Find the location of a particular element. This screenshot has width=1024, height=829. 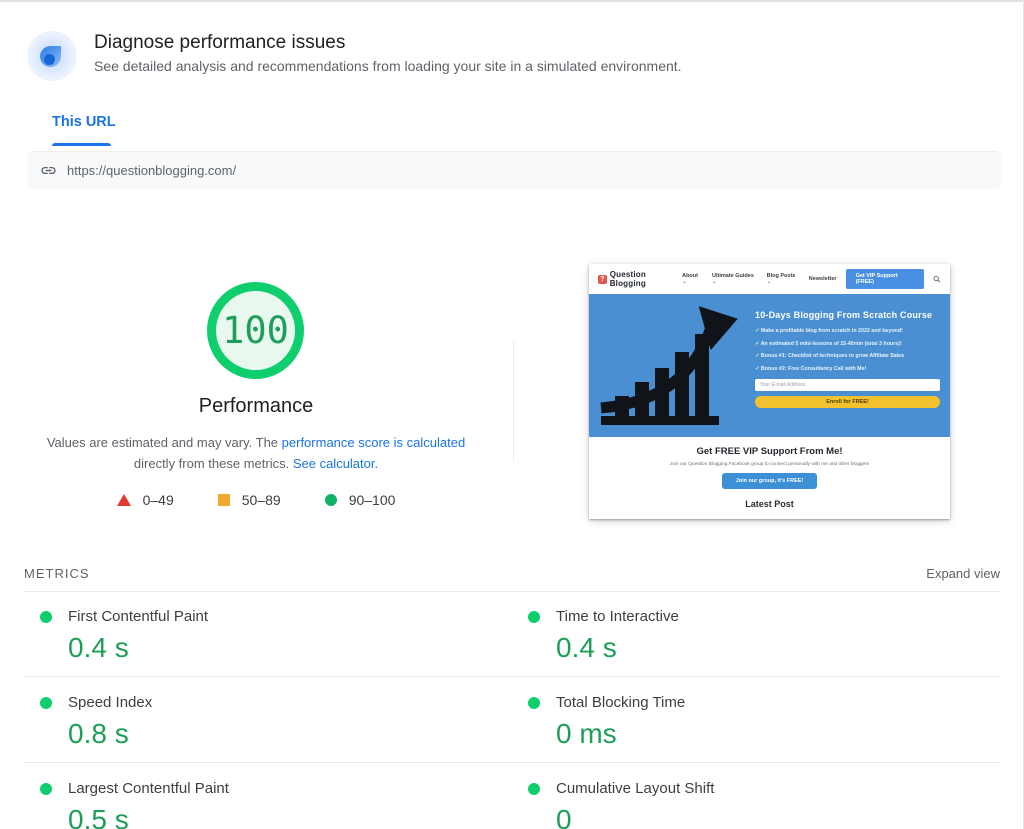

legend-item-fail: 0–49 is located at coordinates (145, 500).